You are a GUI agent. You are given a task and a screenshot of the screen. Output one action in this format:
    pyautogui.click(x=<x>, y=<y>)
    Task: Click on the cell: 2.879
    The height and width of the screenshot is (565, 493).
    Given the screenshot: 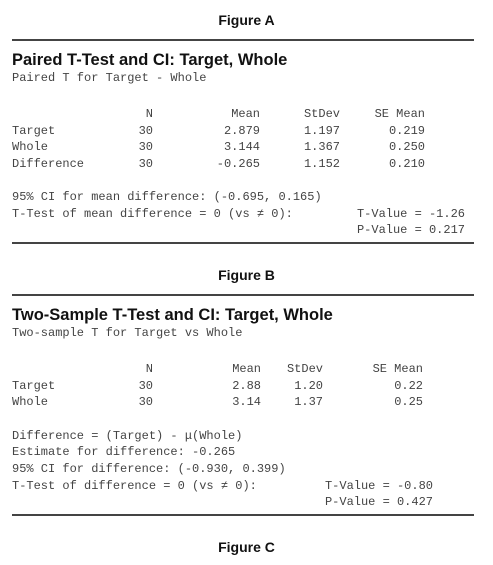 What is the action you would take?
    pyautogui.click(x=241, y=130)
    